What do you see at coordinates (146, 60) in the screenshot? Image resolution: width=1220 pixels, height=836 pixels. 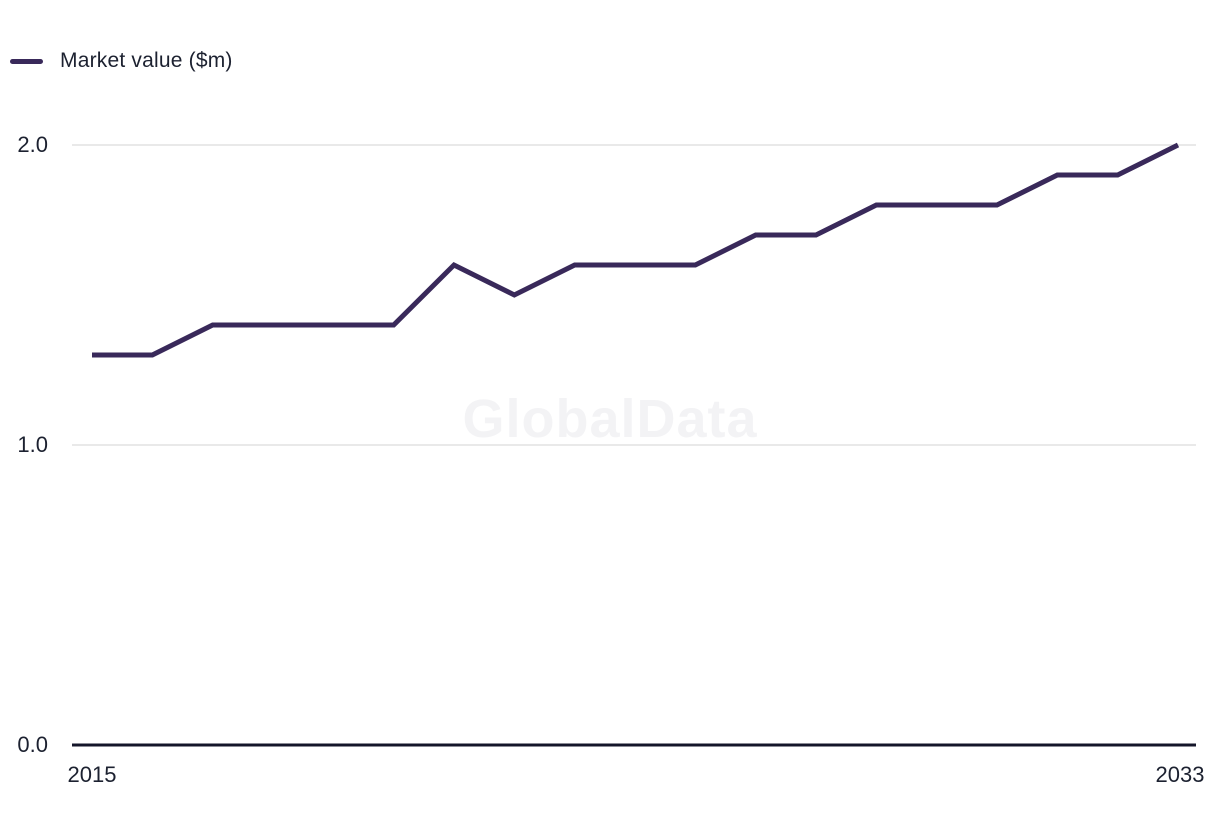 I see `legend-label: Market value ($m)` at bounding box center [146, 60].